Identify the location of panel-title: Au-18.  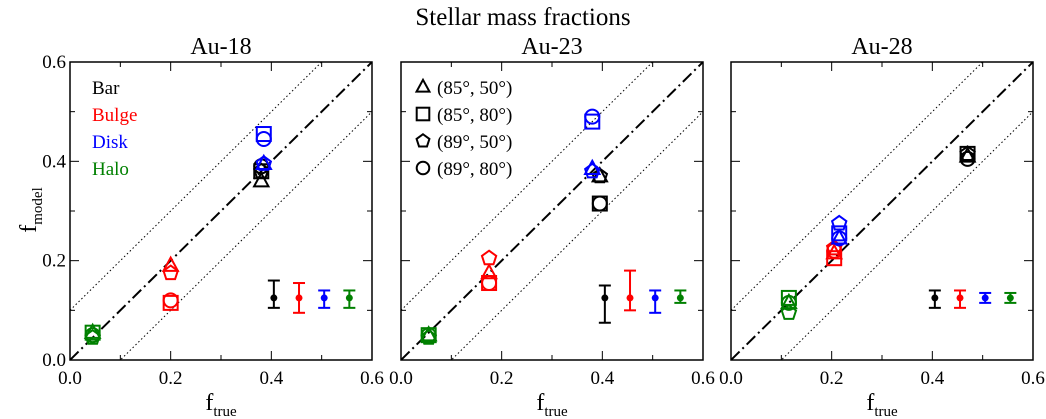
(220, 47).